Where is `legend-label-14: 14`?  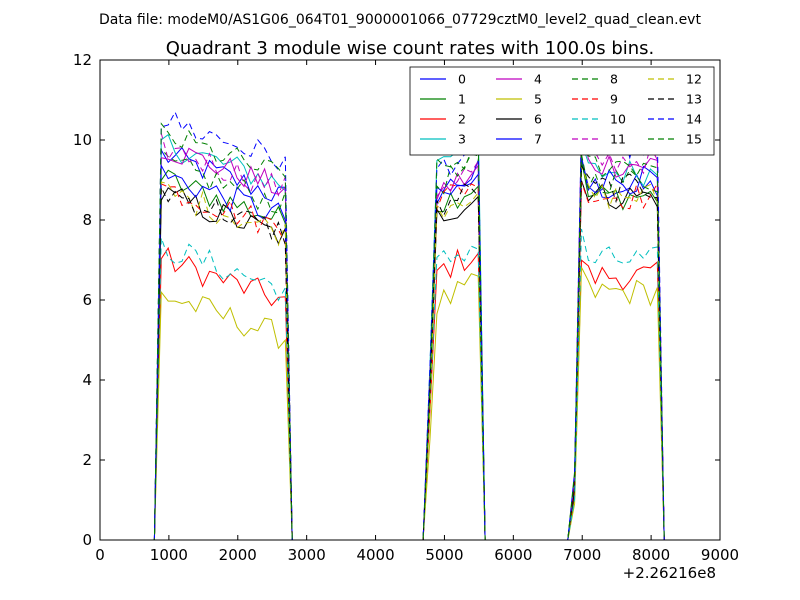
legend-label-14: 14 is located at coordinates (694, 119).